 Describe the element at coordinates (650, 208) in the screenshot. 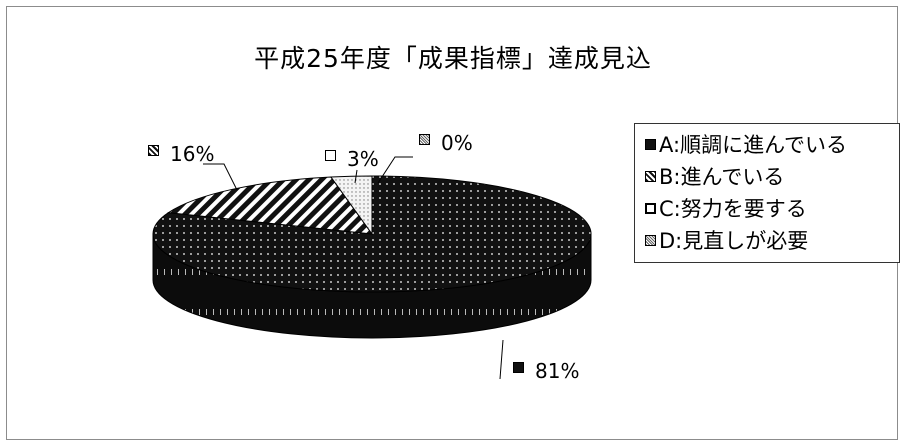

I see `legend-swatch-c` at that location.